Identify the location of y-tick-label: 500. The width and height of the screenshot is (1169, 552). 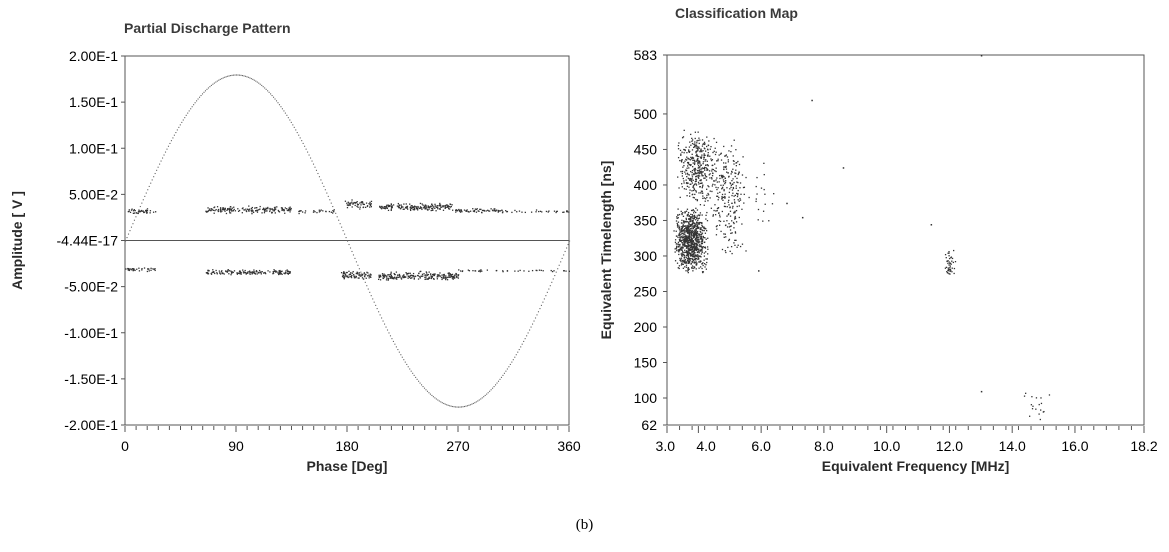
(646, 114).